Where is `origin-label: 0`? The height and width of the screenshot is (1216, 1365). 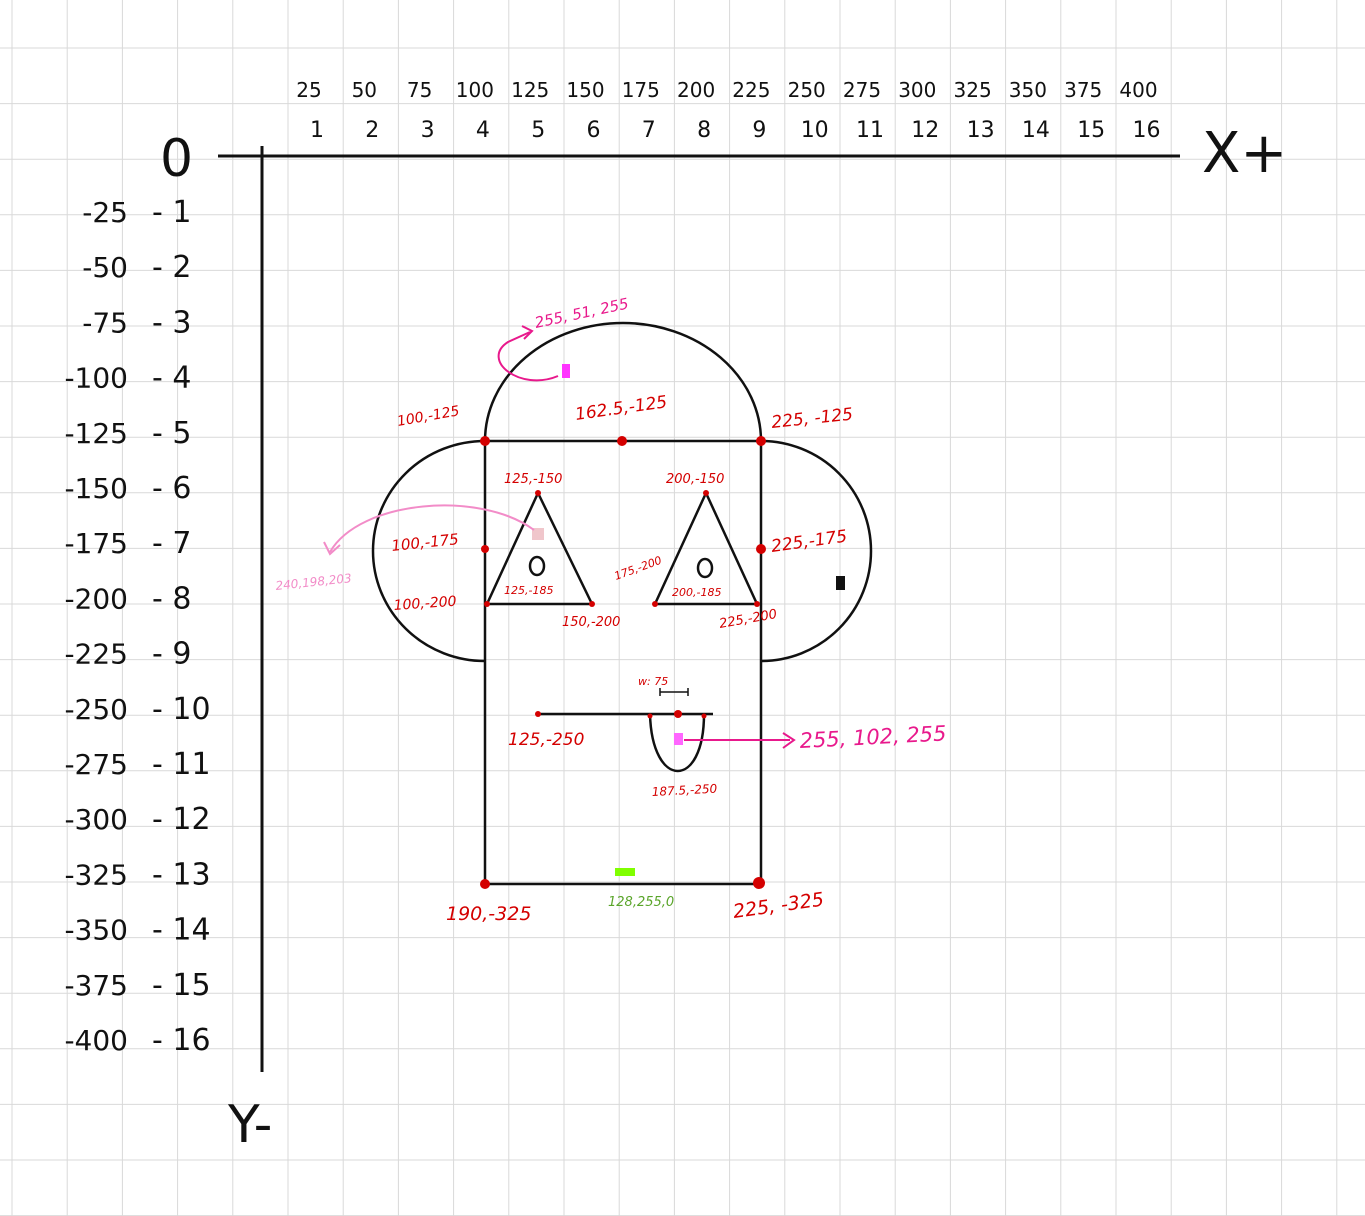 origin-label: 0 is located at coordinates (176, 159).